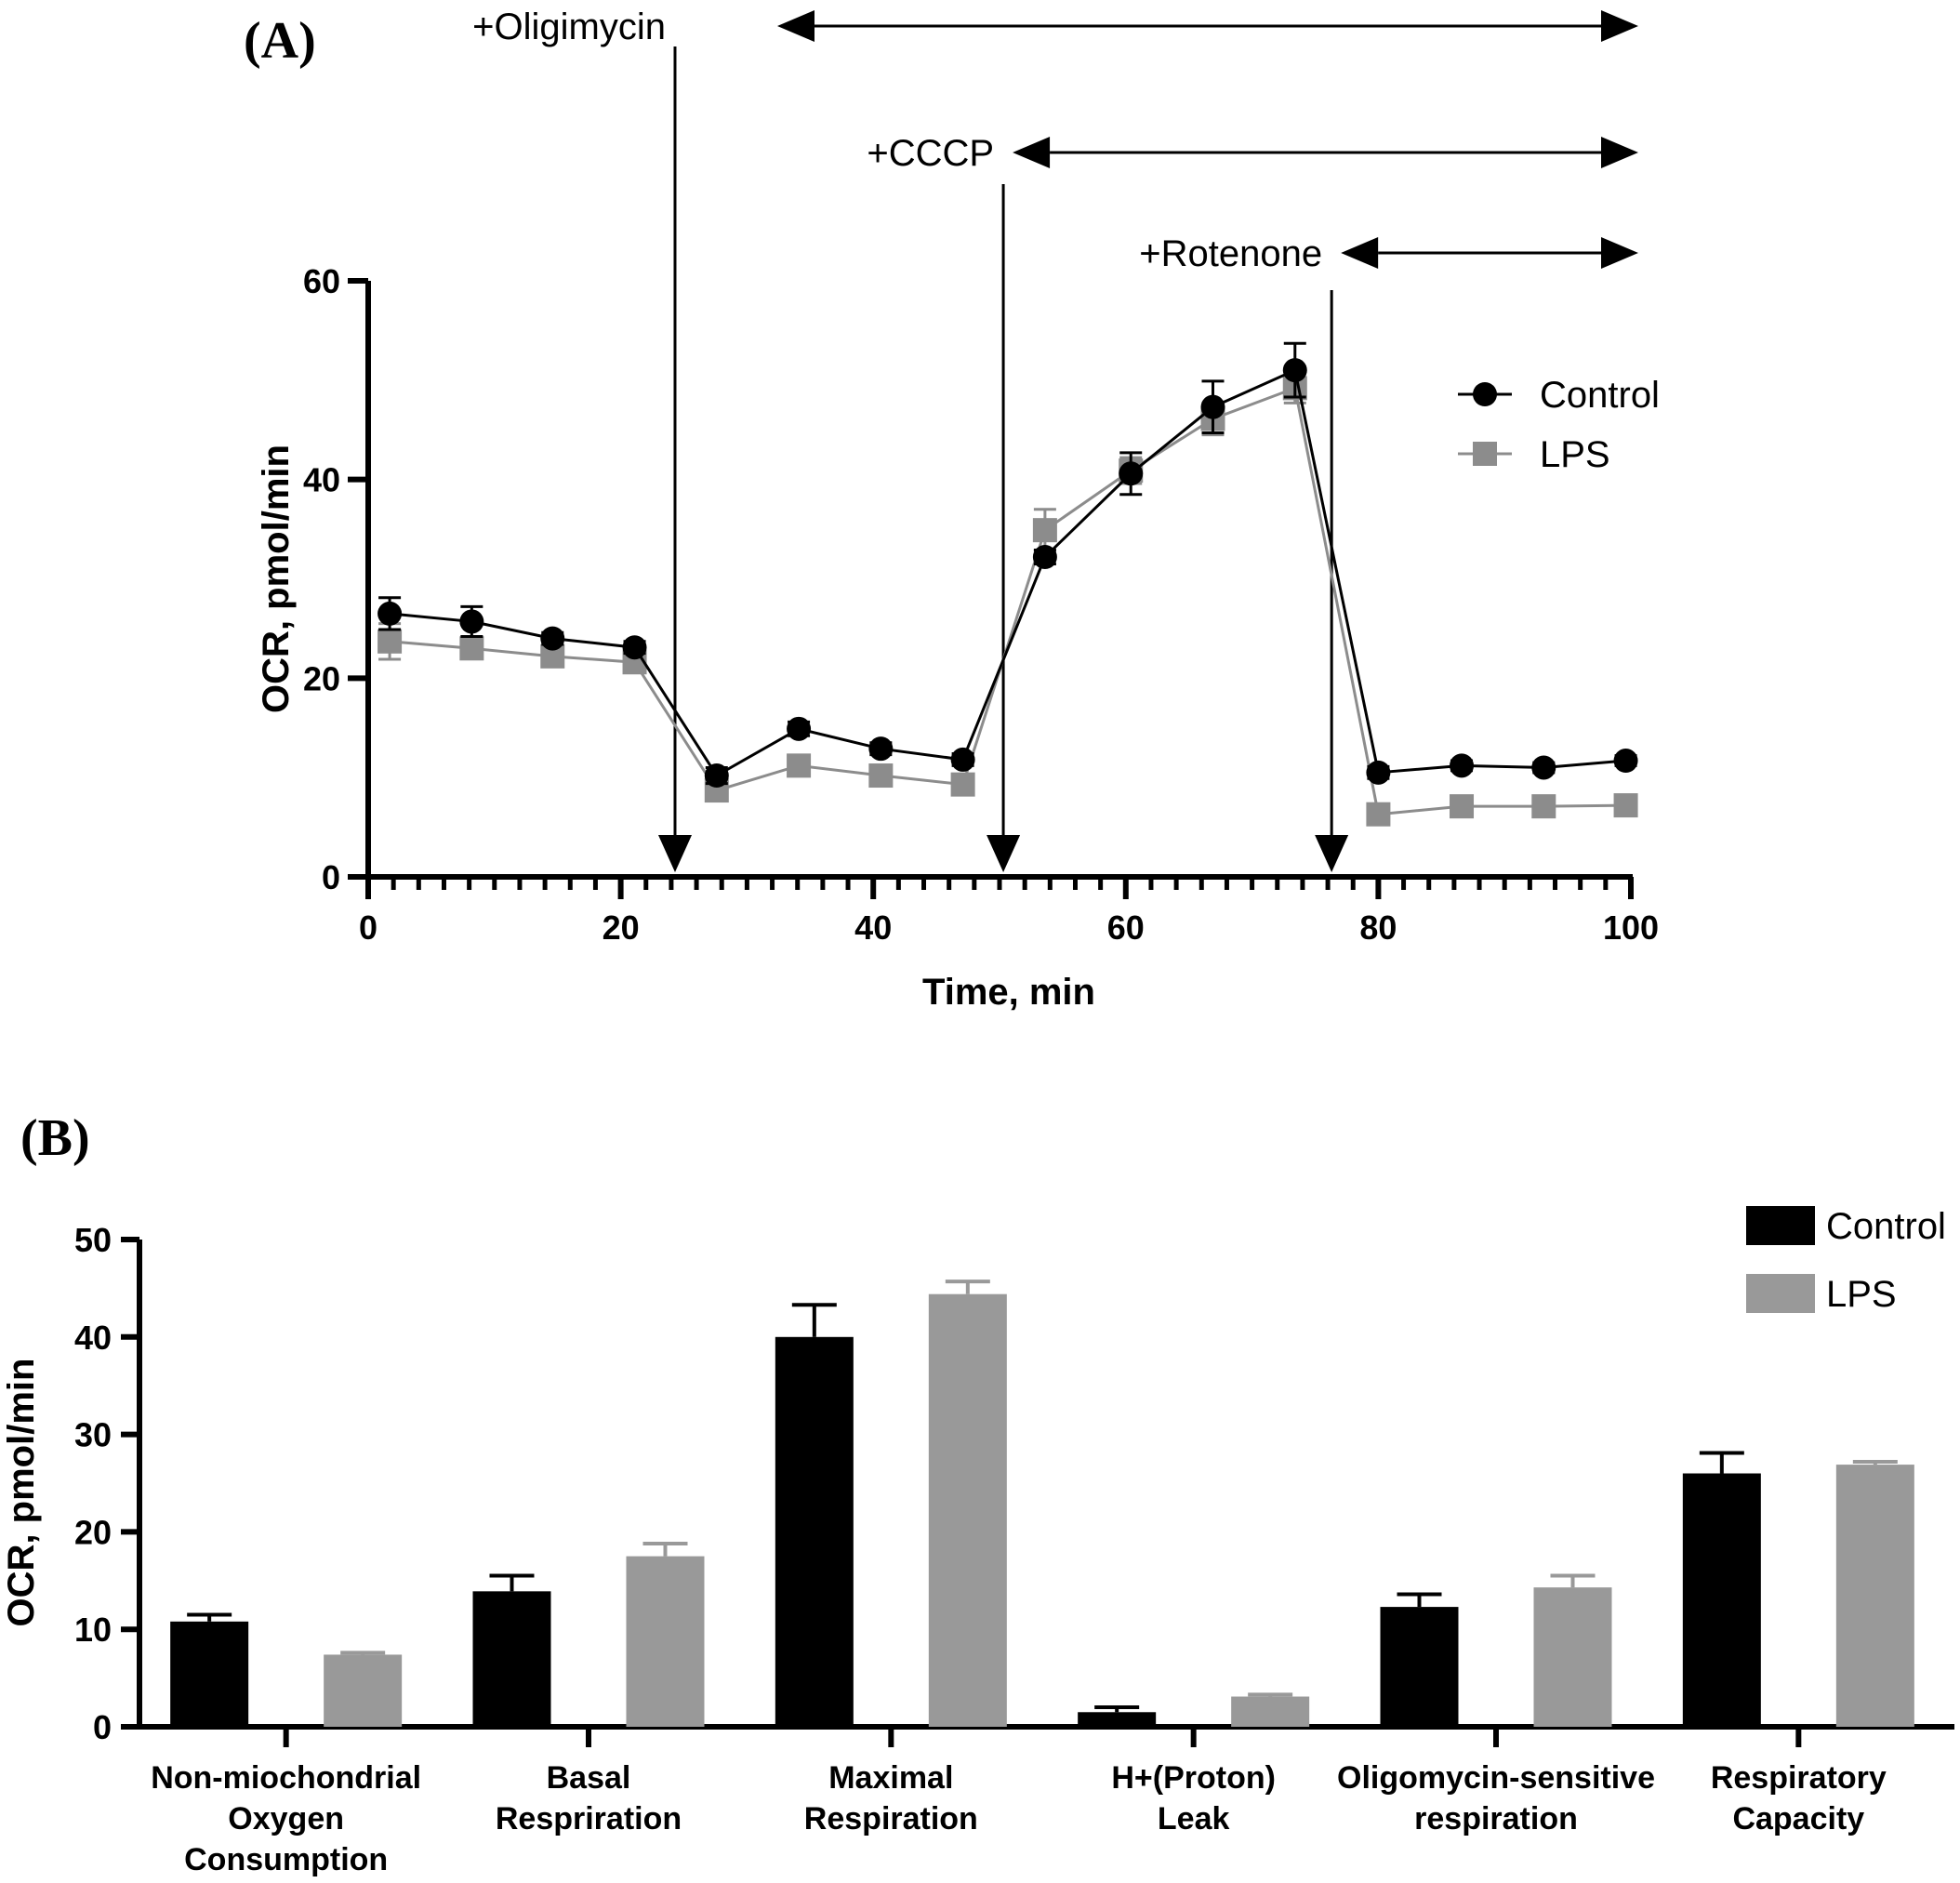  I want to click on y-tick-label: 10, so click(93, 1630).